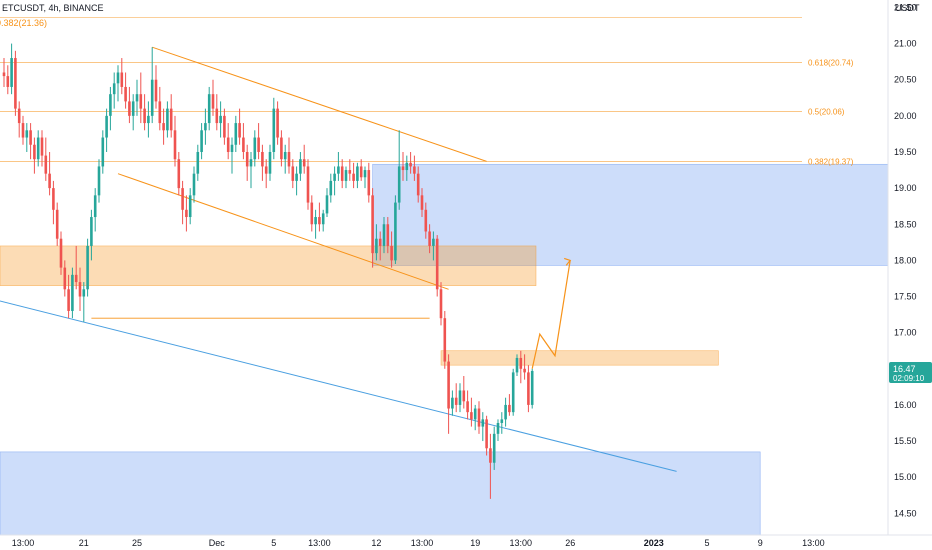 This screenshot has height=550, width=932. I want to click on price-tag-bg, so click(910, 372).